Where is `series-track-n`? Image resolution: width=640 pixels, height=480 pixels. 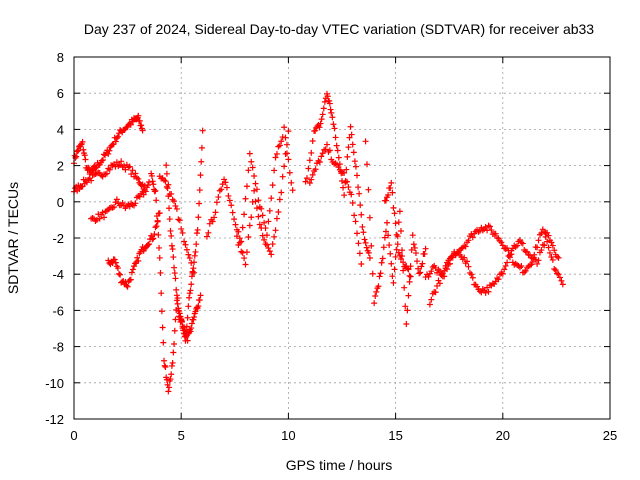 series-track-n is located at coordinates (494, 264).